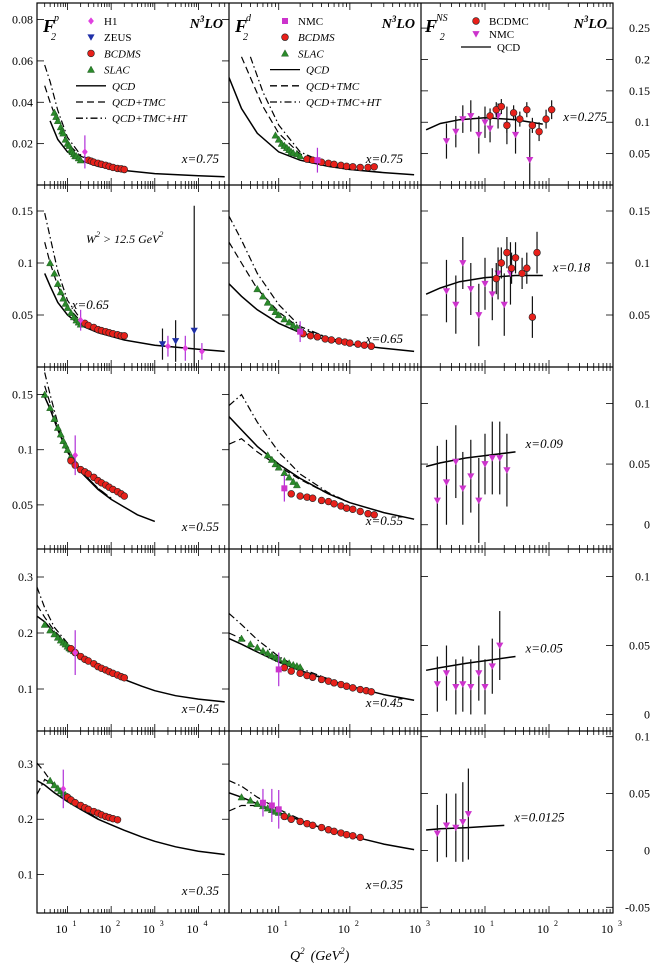 The width and height of the screenshot is (654, 972). Describe the element at coordinates (290, 448) in the screenshot. I see `curve-ht` at that location.